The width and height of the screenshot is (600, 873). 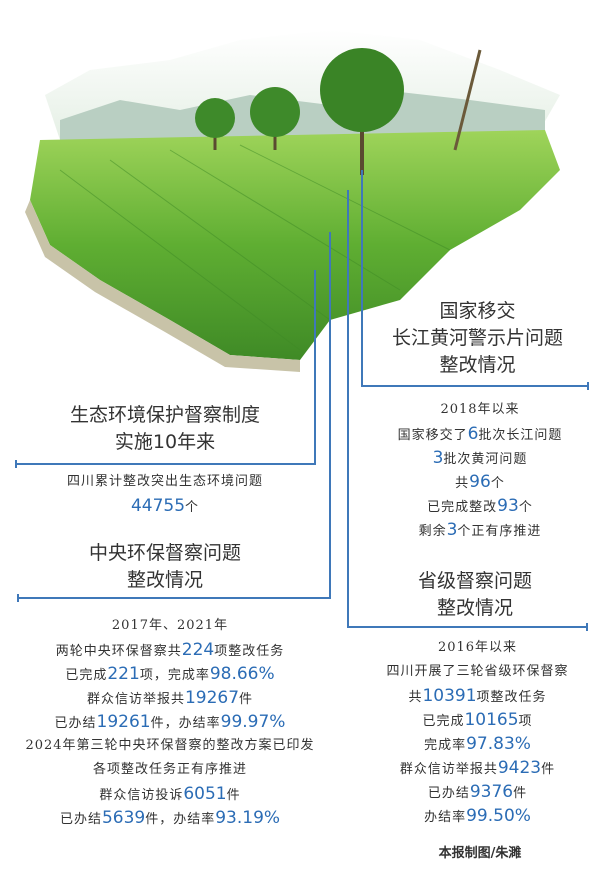 I want to click on system-stats: 四川累计整改突出生态环境问题 44755个, so click(x=165, y=494).